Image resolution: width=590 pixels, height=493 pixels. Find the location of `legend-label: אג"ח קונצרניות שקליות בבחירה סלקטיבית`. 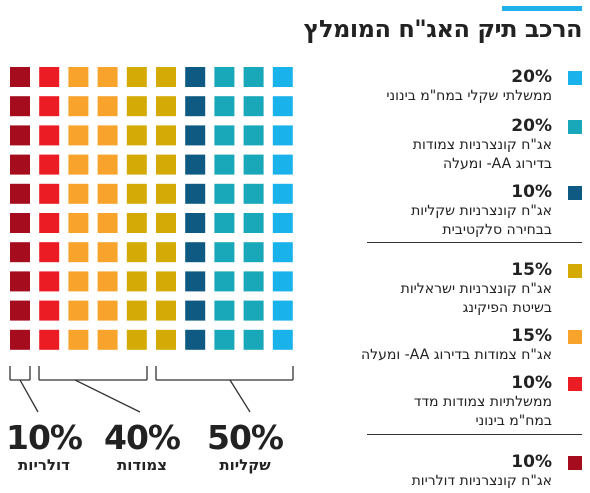

legend-label: אג"ח קונצרניות שקליות בבחירה סלקטיבית is located at coordinates (481, 221).